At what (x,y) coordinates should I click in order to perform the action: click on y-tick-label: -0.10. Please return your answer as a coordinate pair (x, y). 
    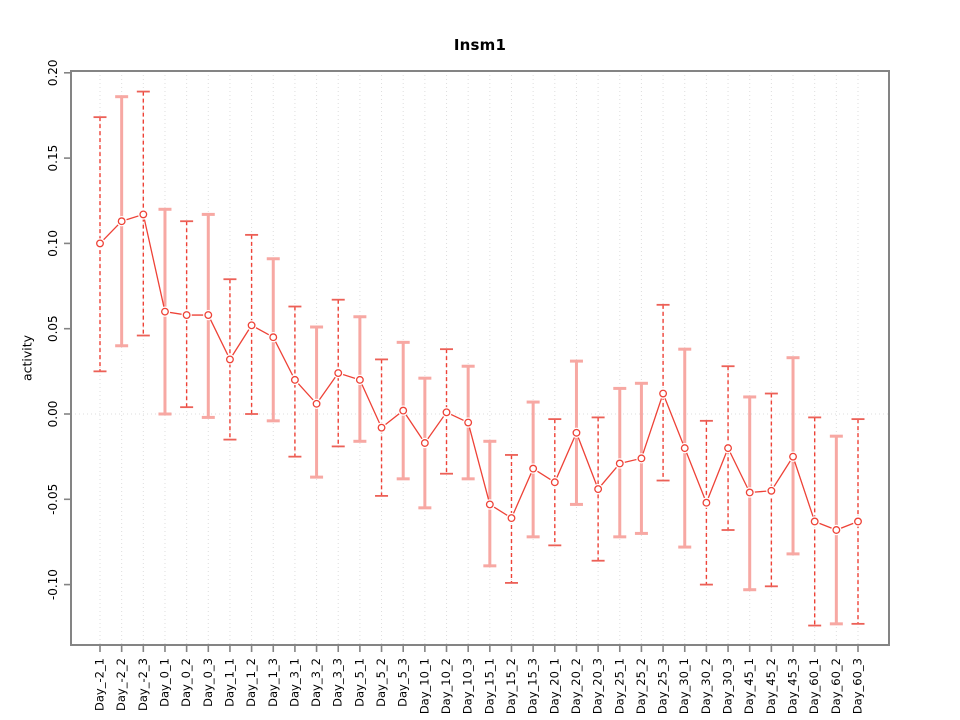
    Looking at the image, I should click on (53, 584).